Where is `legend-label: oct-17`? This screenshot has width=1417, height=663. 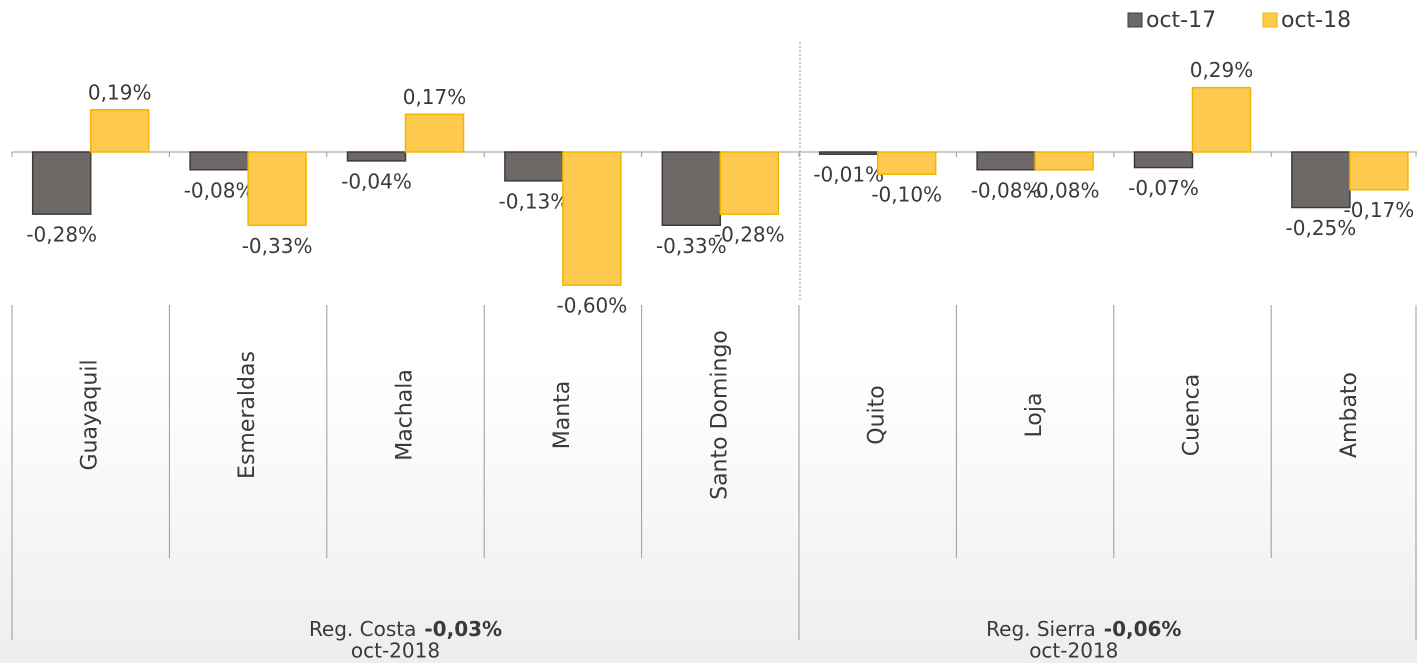 legend-label: oct-17 is located at coordinates (1181, 20).